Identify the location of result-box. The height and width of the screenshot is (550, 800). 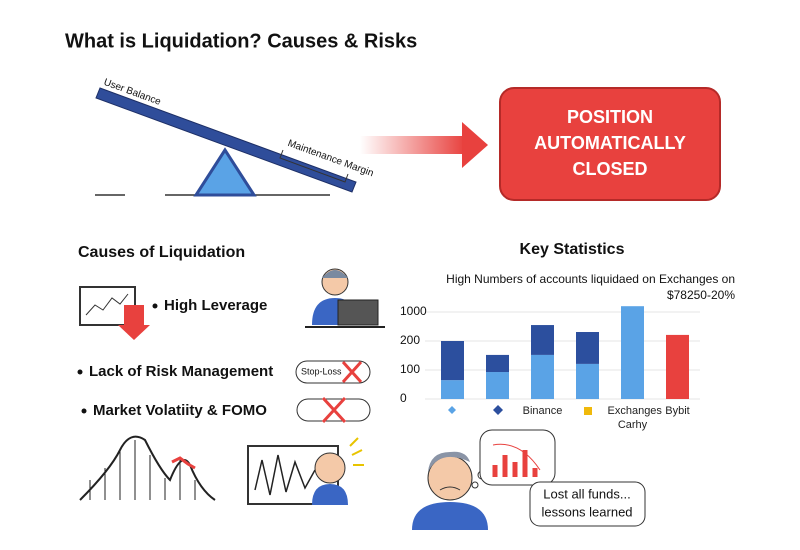
(610, 144).